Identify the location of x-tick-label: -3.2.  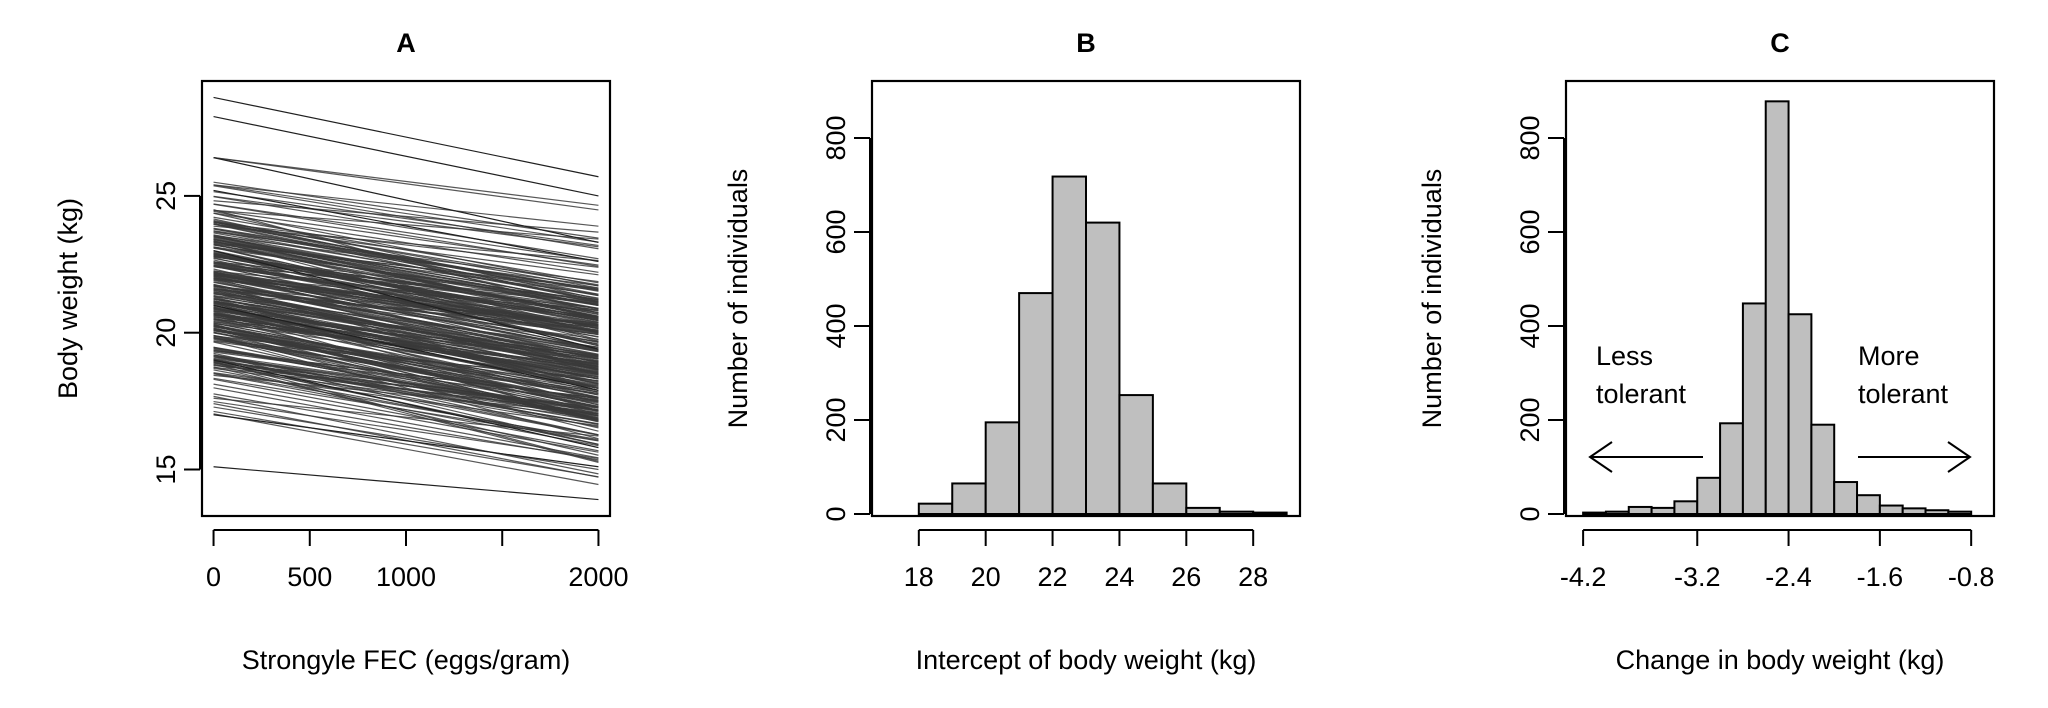
(1697, 577).